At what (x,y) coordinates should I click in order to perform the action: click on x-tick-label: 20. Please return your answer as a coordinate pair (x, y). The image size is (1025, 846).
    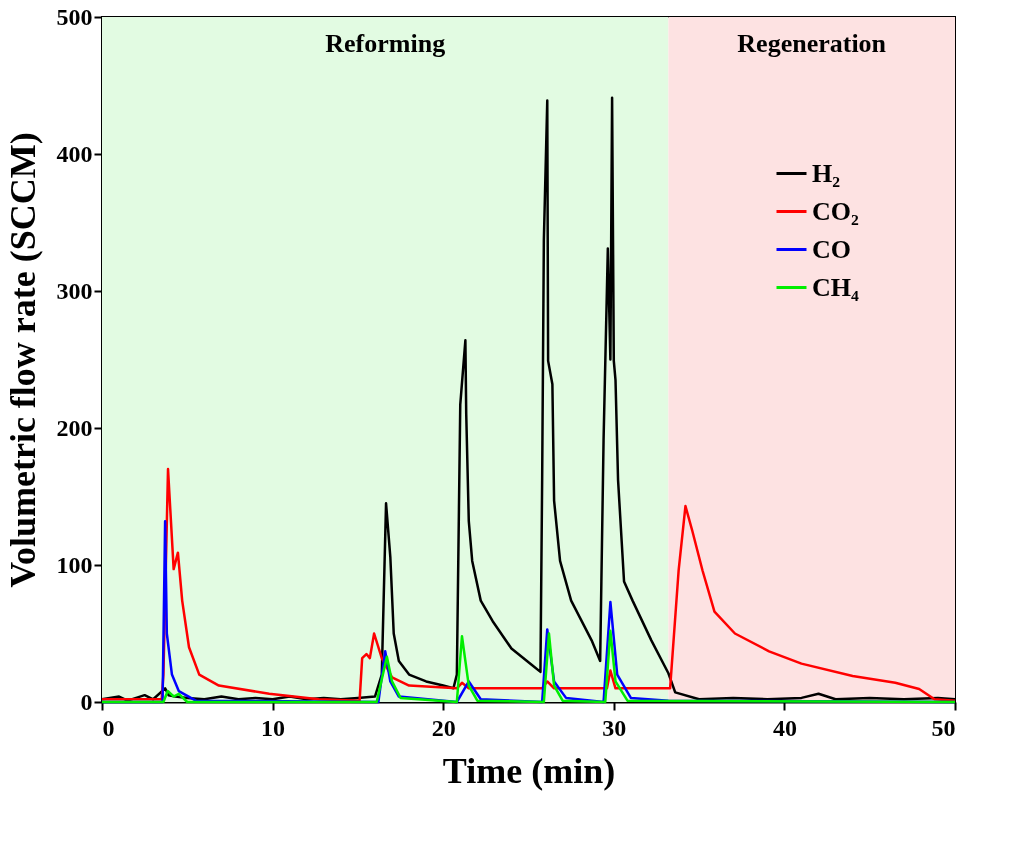
    Looking at the image, I should click on (443, 727).